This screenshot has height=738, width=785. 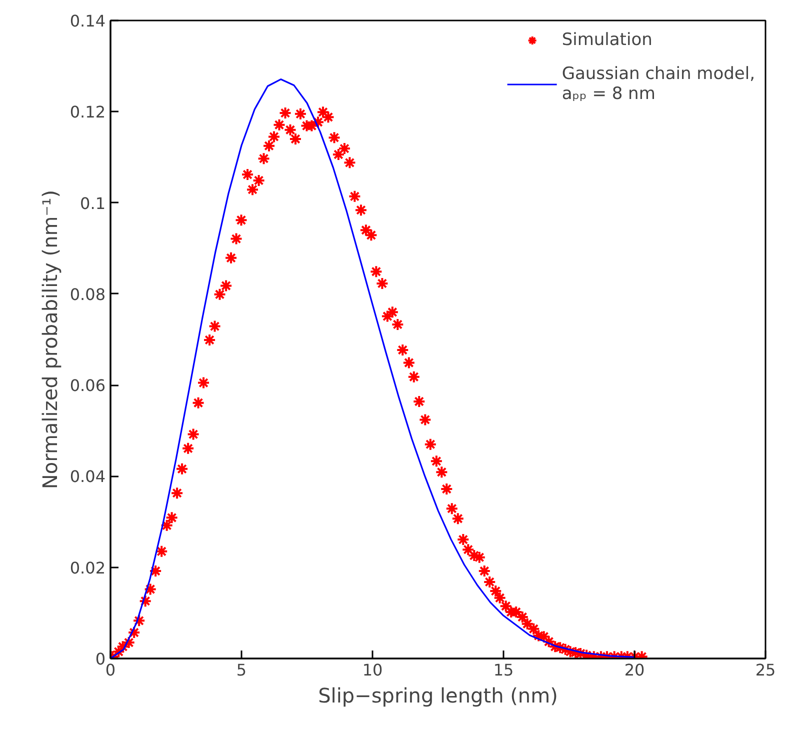 I want to click on y-tick-label: 0.02, so click(x=88, y=568).